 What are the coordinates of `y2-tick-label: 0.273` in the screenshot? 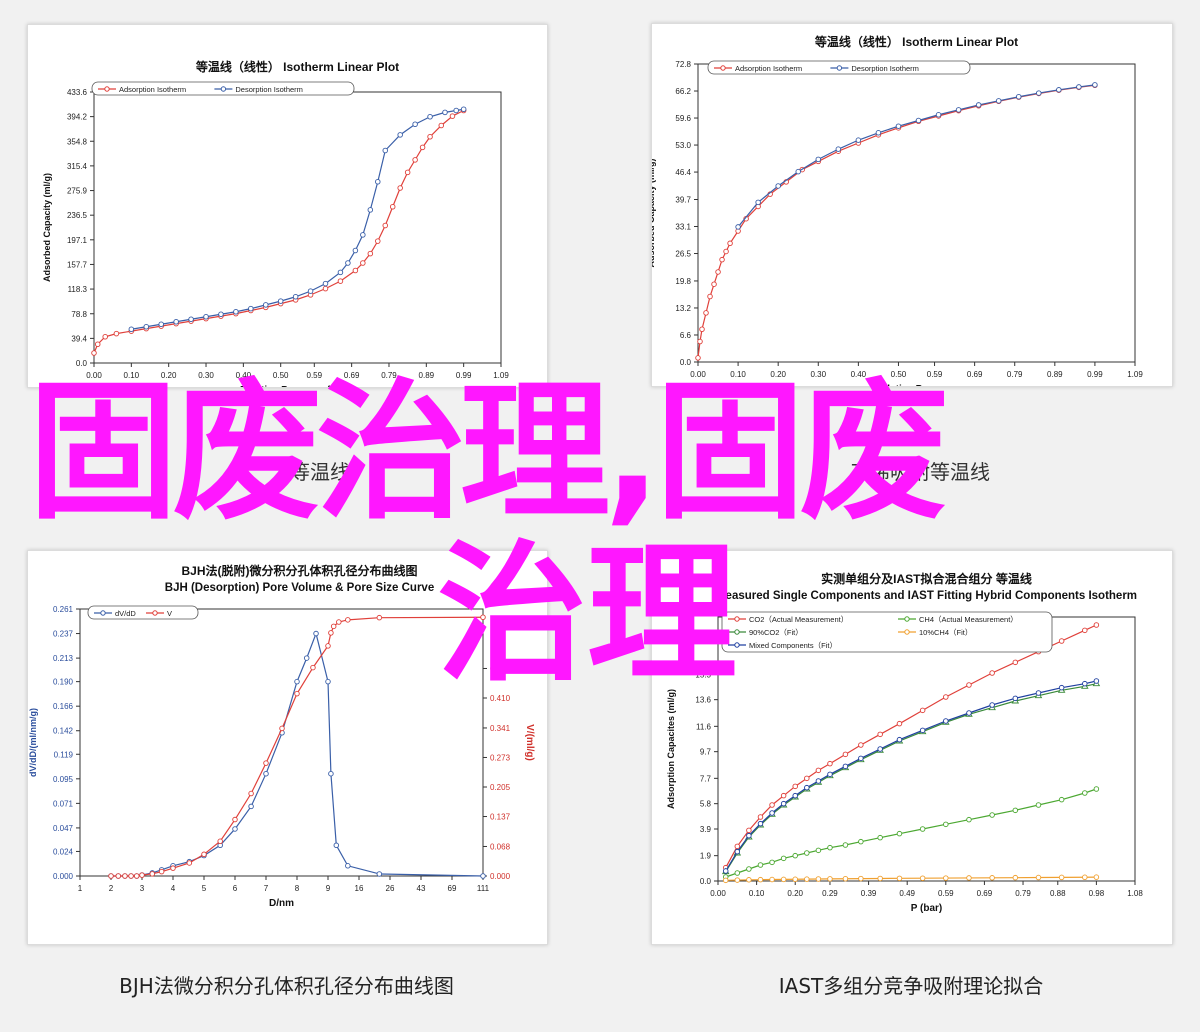 It's located at (500, 757).